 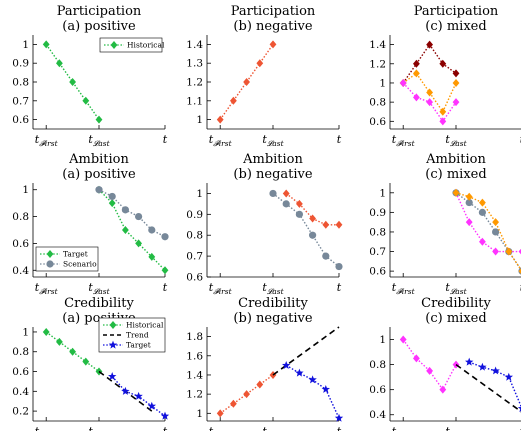 What do you see at coordinates (80, 264) in the screenshot?
I see `legend-entry: Scenario` at bounding box center [80, 264].